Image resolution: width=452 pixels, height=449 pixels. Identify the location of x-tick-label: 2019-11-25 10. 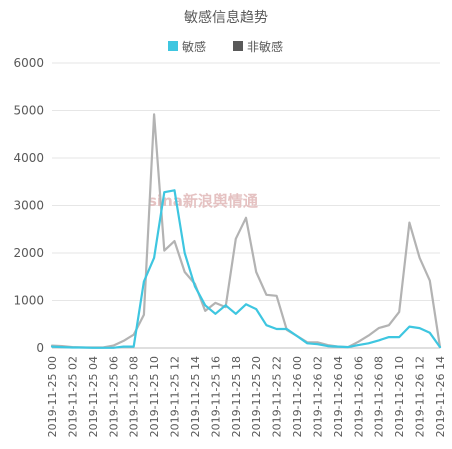
(154, 396).